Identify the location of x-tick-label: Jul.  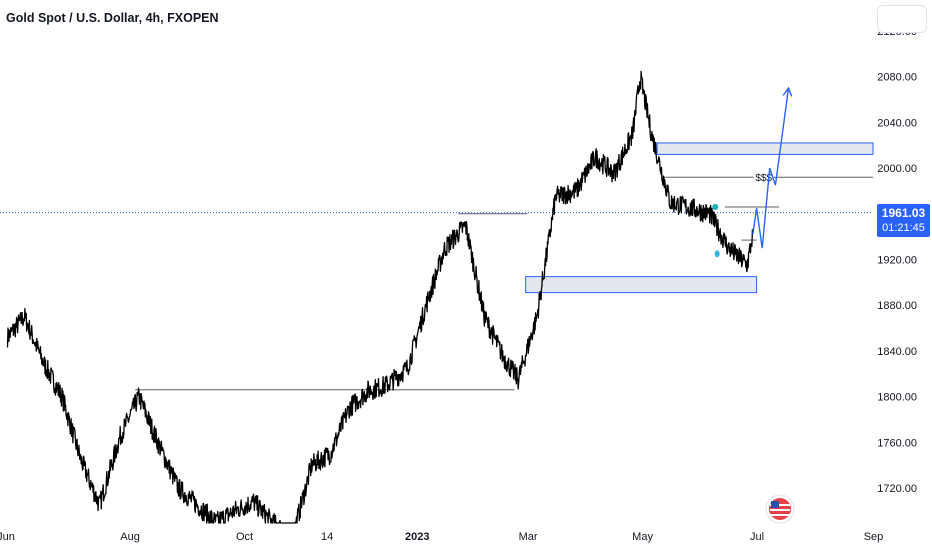
(757, 537).